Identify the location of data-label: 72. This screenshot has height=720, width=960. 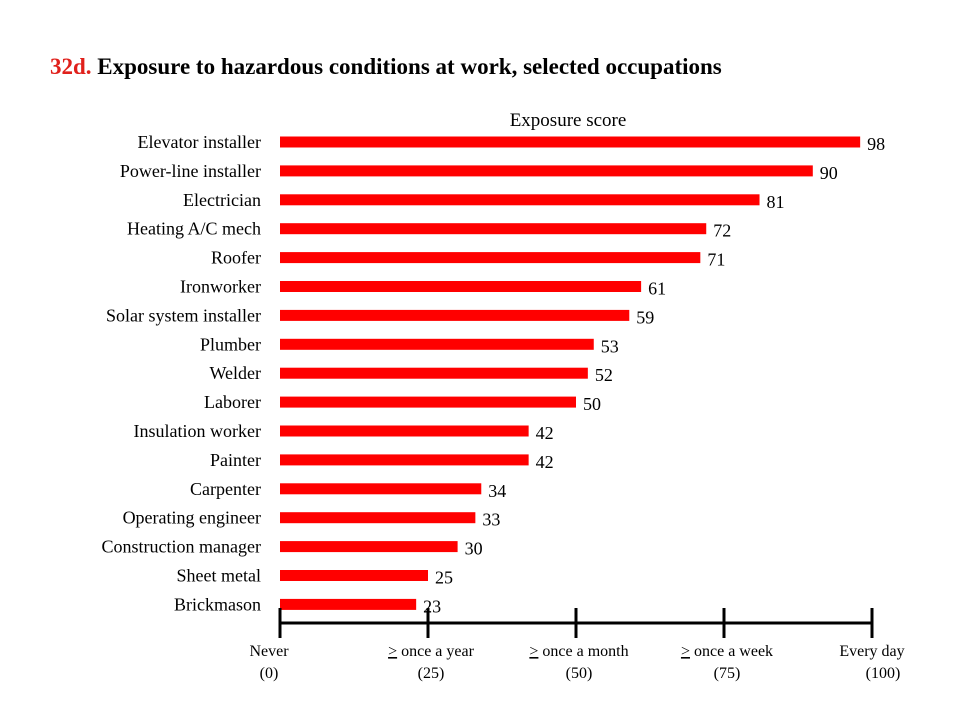
(722, 231).